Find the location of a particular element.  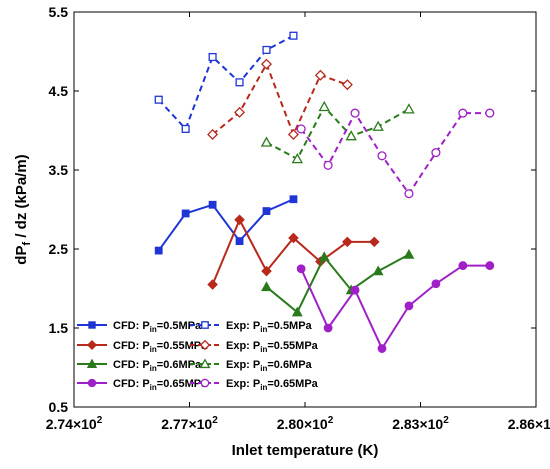

y-tick-label: 2.5 is located at coordinates (59, 249).